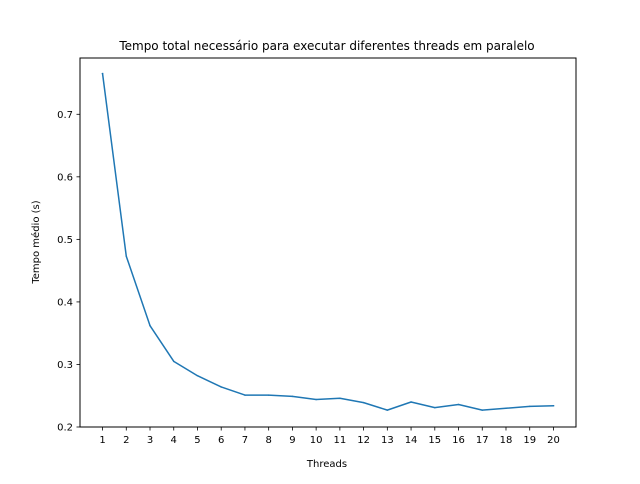  What do you see at coordinates (102, 440) in the screenshot?
I see `x-tick-label: 1` at bounding box center [102, 440].